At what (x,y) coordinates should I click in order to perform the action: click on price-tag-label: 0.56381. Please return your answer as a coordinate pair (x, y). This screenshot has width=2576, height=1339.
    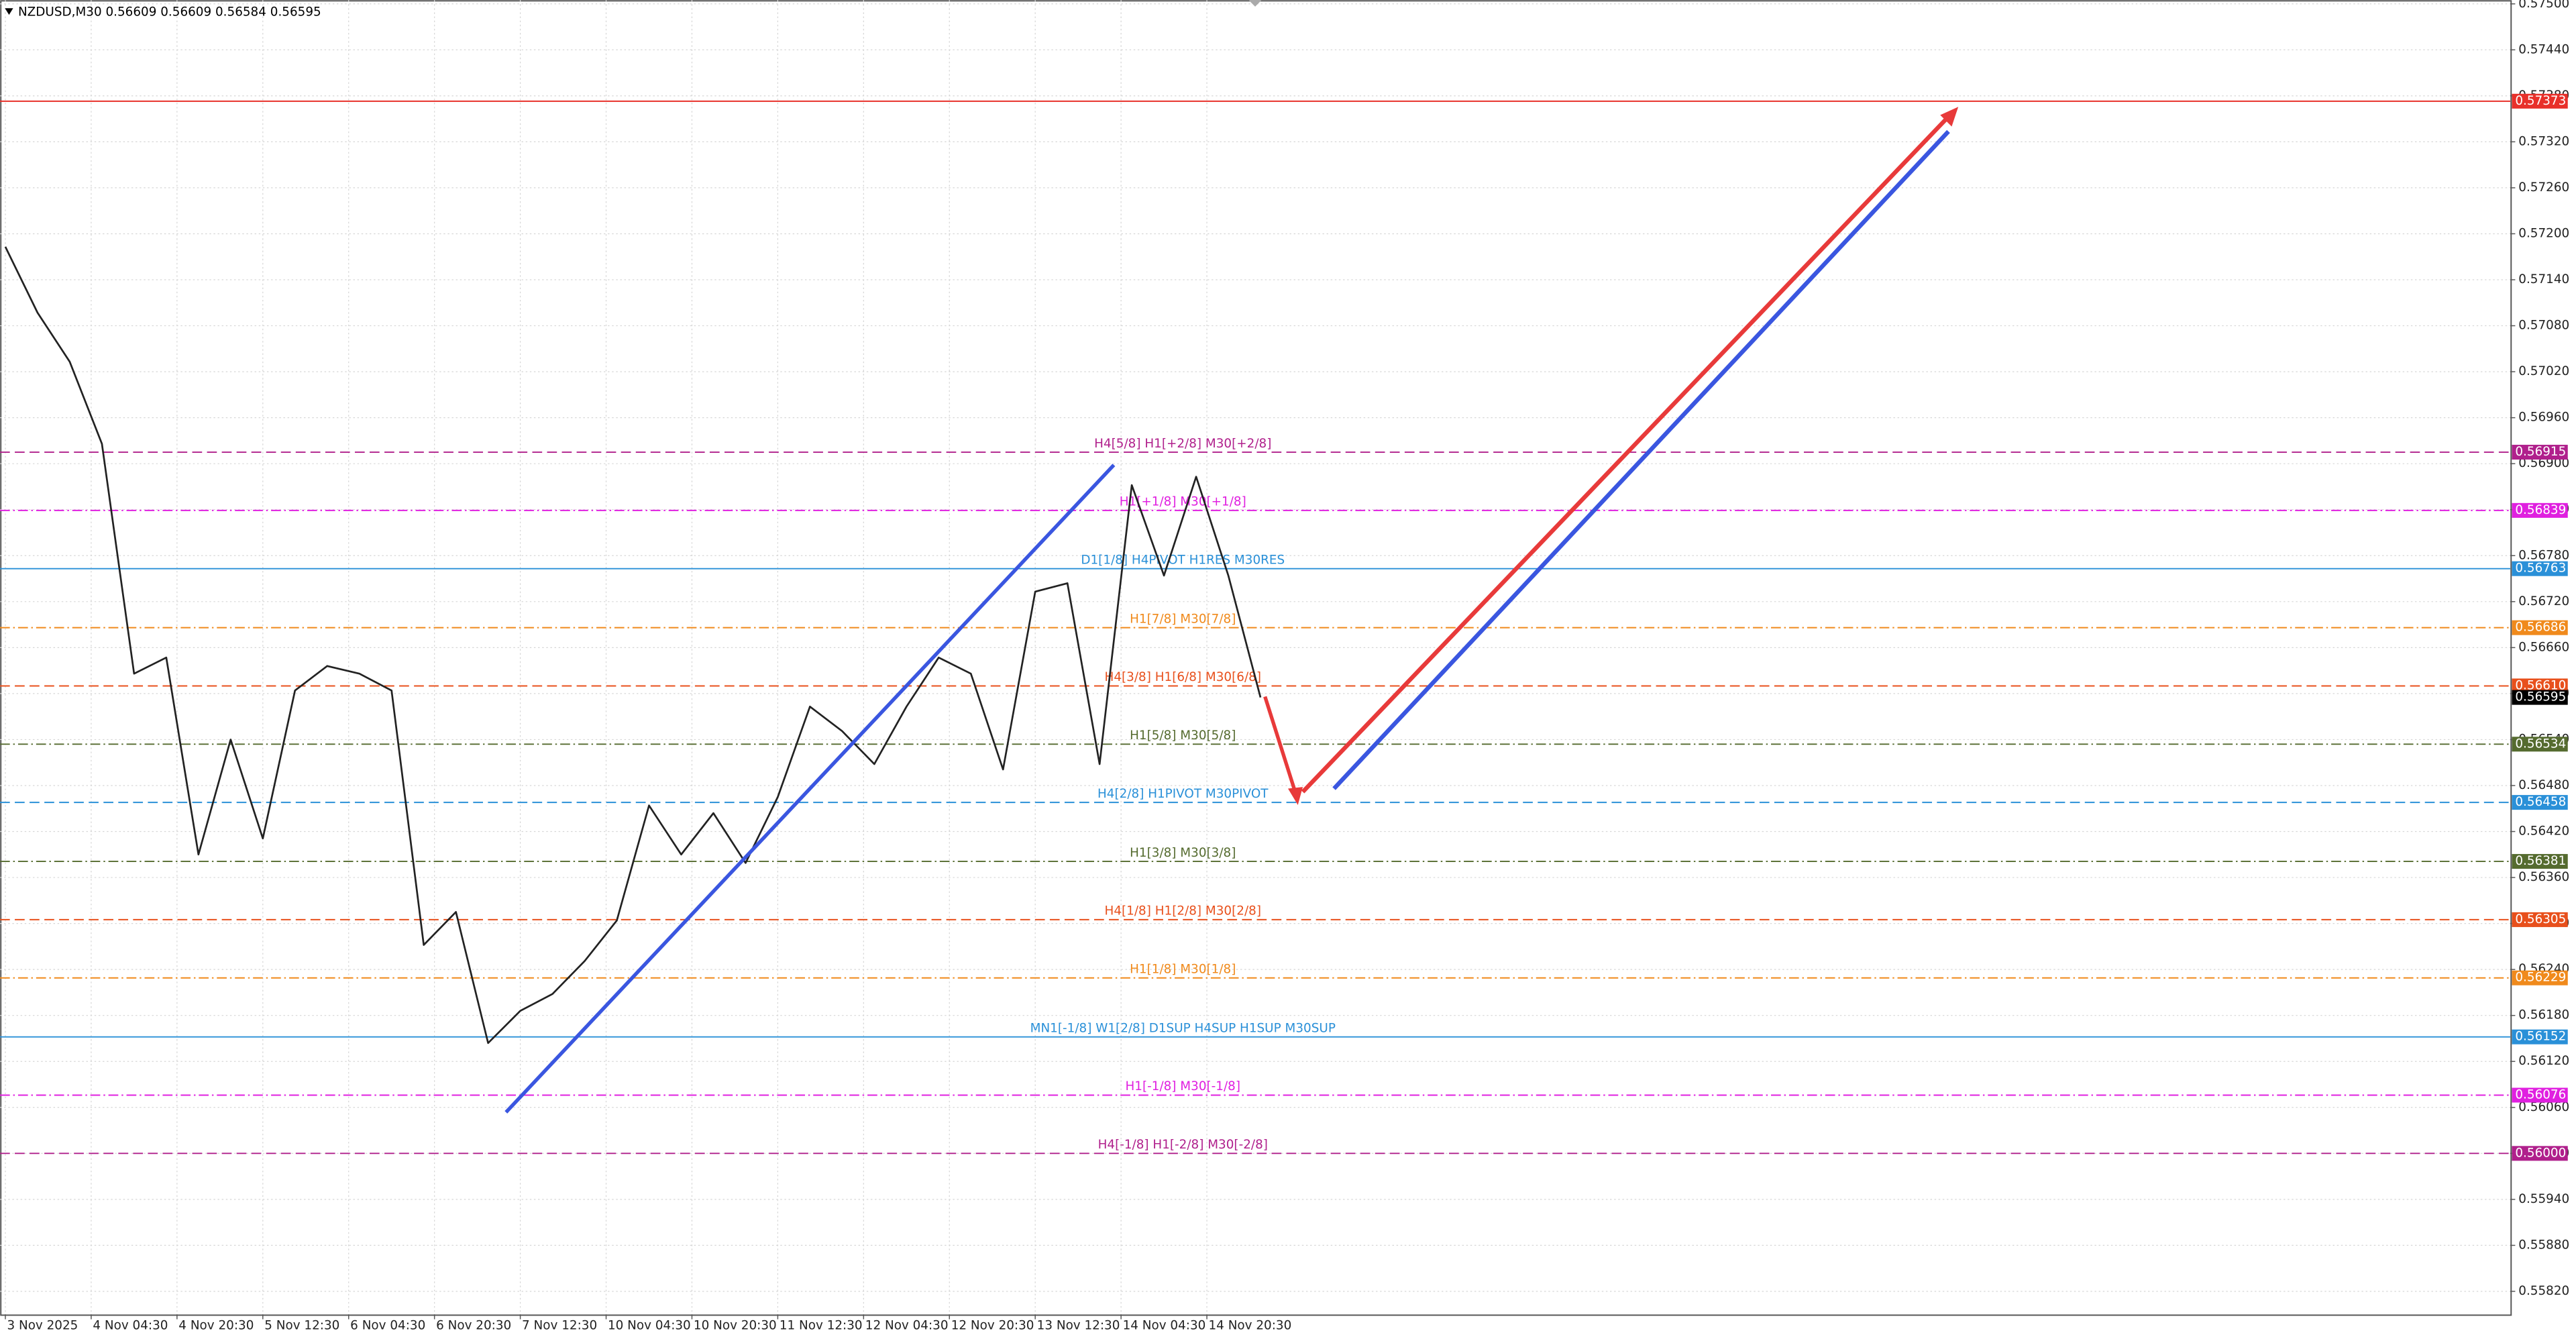
    Looking at the image, I should click on (2540, 861).